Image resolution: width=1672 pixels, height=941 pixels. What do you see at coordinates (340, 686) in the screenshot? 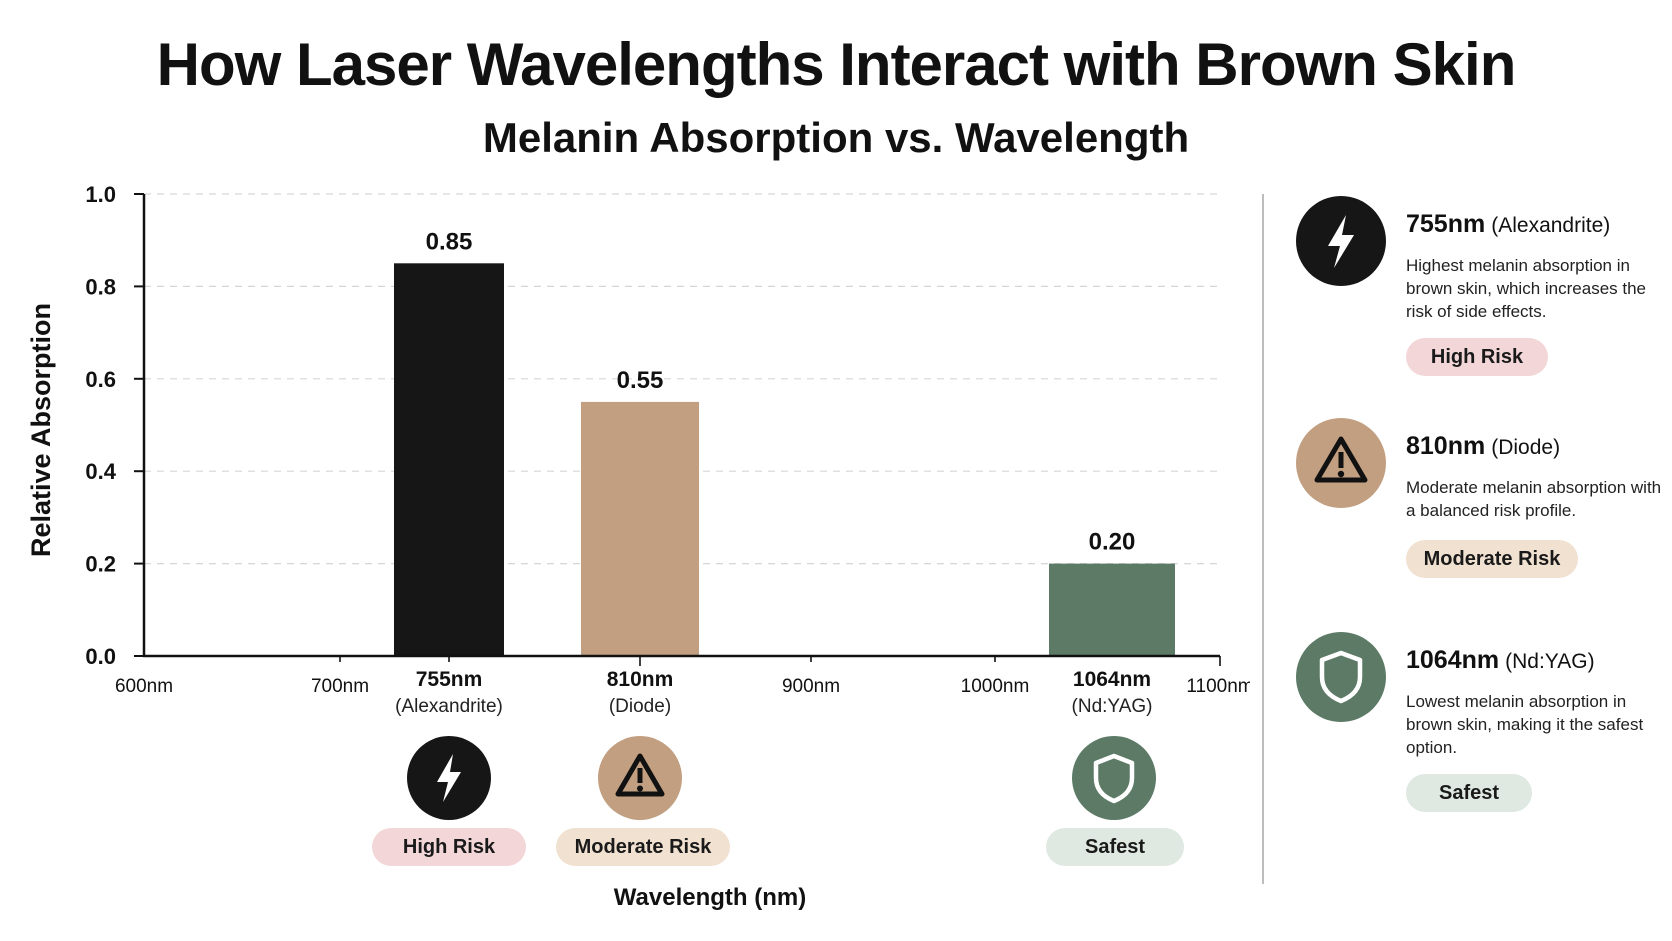
I see `x-tick-label: 700nm` at bounding box center [340, 686].